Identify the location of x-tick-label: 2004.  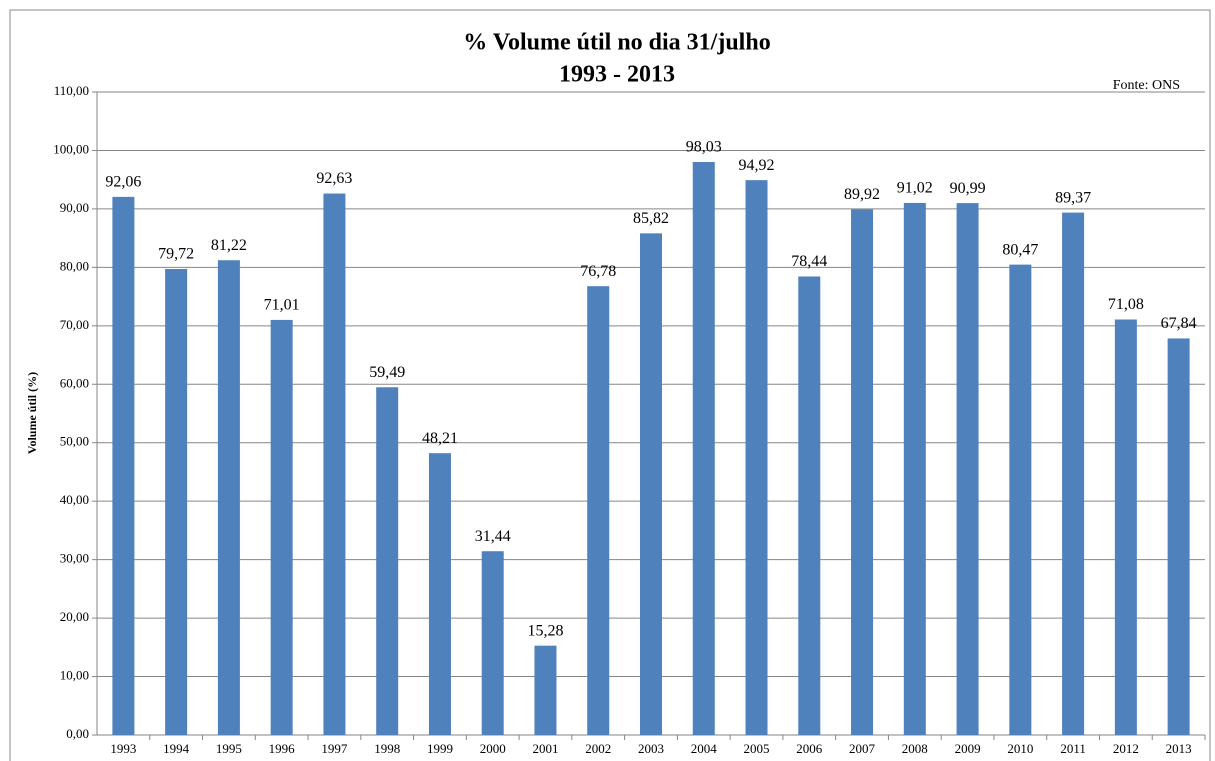
(704, 748).